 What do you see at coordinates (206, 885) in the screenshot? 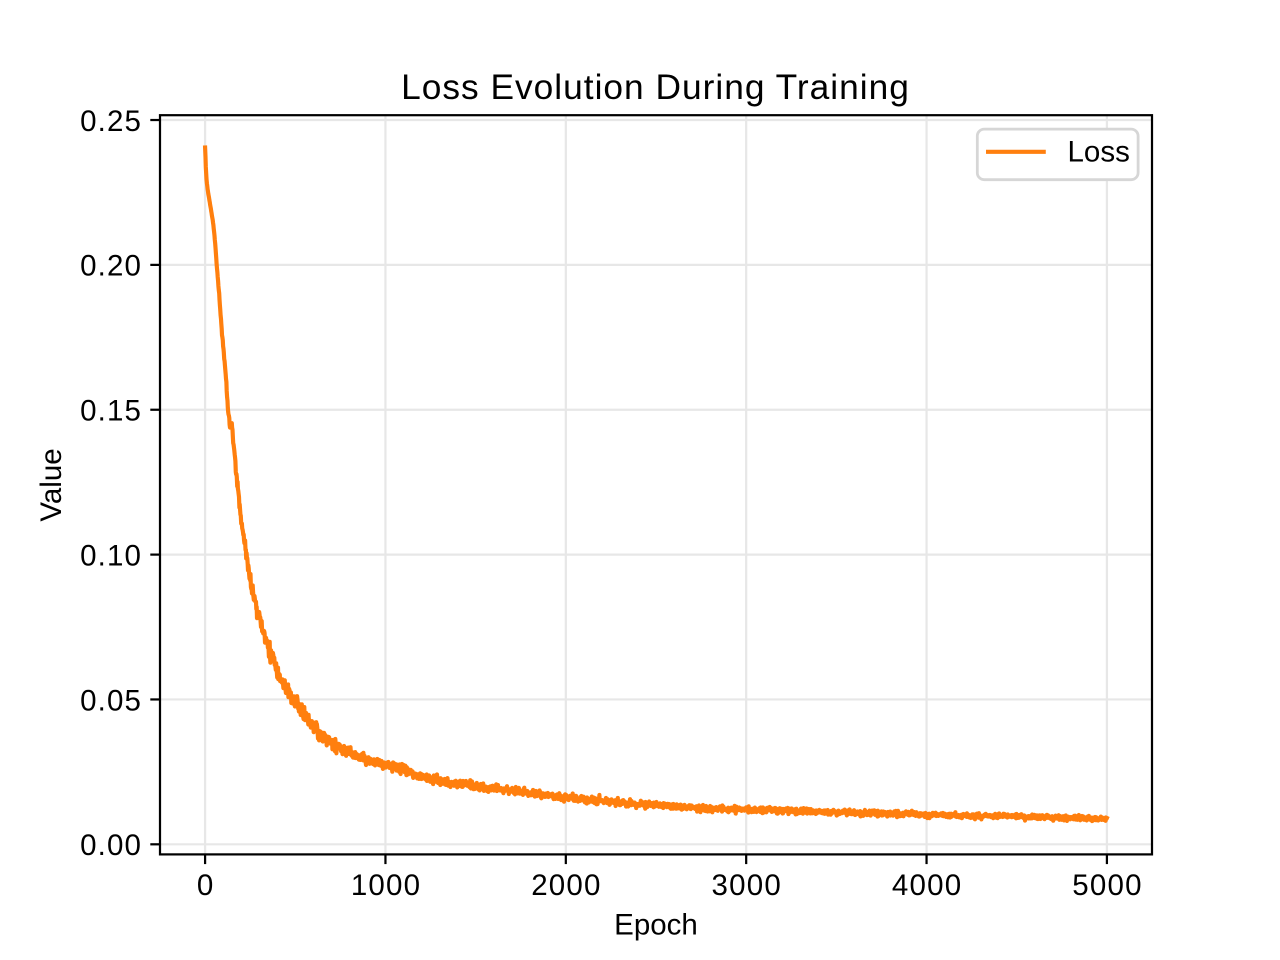
I see `svg-text: 0` at bounding box center [206, 885].